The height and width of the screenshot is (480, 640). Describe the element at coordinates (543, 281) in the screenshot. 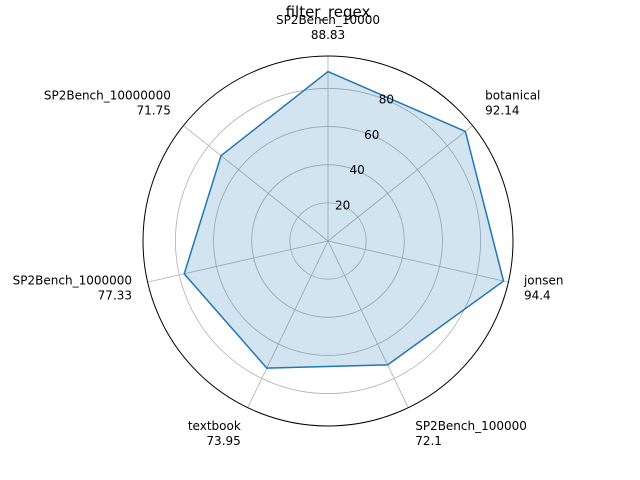

I see `axis-category-label: jonsen` at that location.